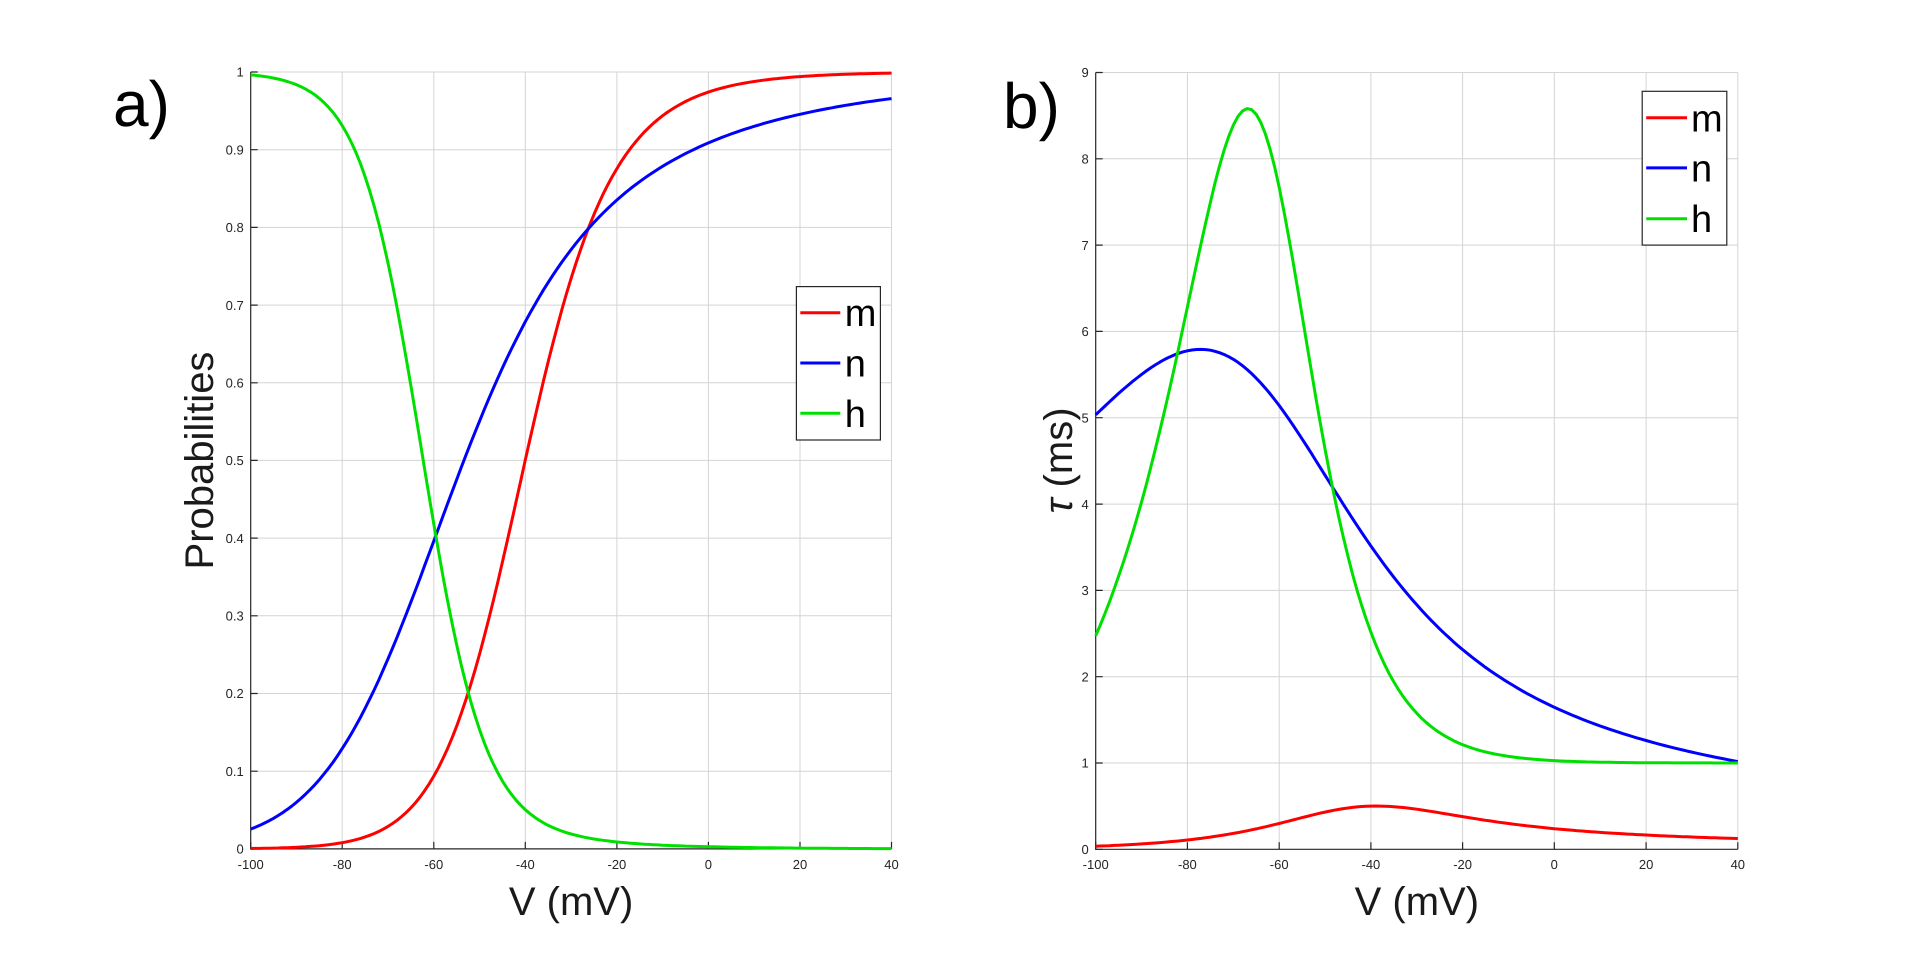 The image size is (1920, 955). Describe the element at coordinates (200, 461) in the screenshot. I see `svg-text: Probabilities` at that location.